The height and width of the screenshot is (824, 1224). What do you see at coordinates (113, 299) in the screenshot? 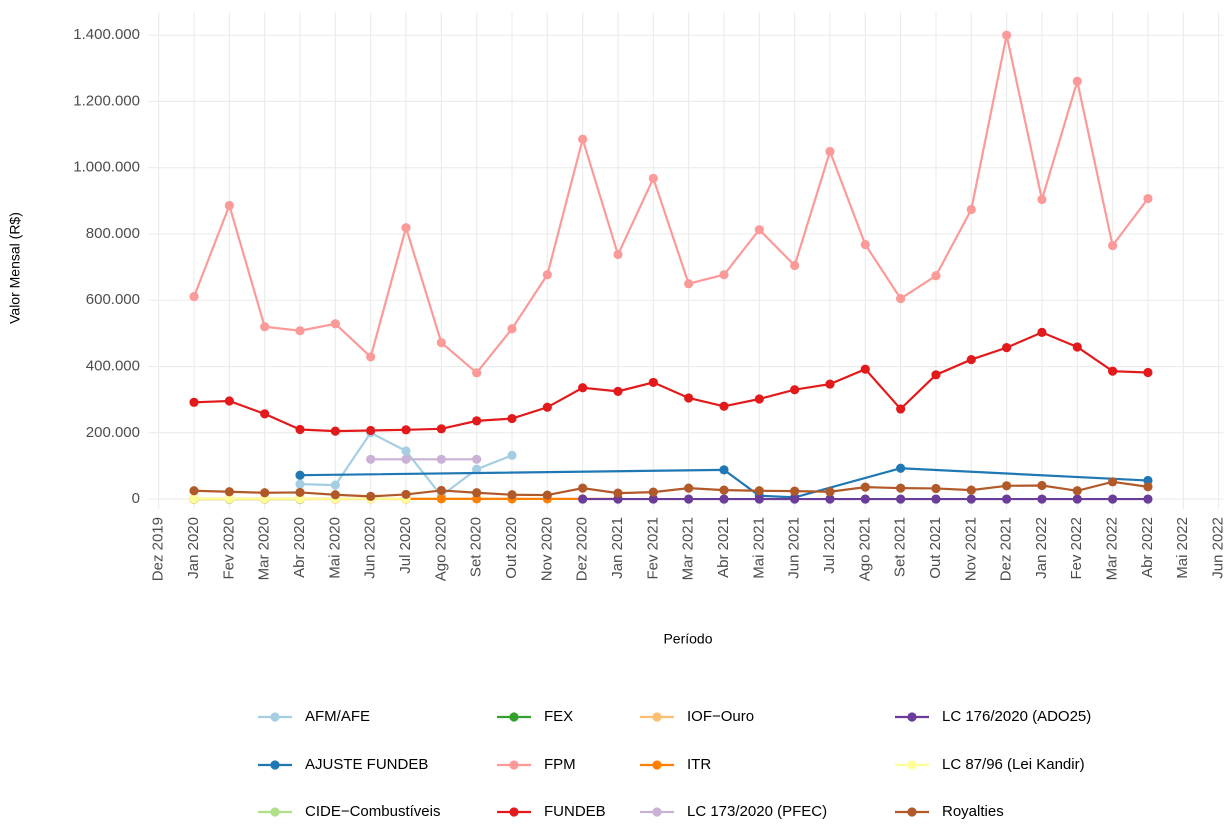
I see `y-tick-label: 600.000` at bounding box center [113, 299].